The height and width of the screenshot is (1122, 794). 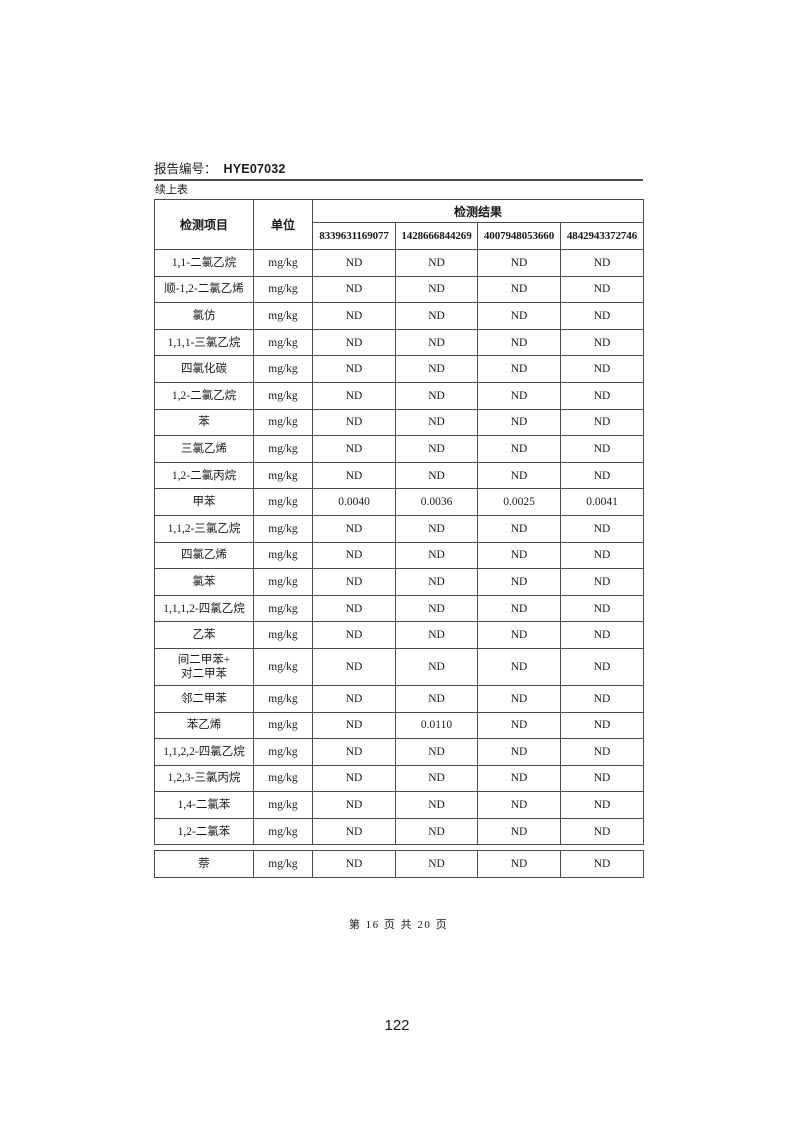 I want to click on result-value-cell: 0.0041, so click(x=602, y=502).